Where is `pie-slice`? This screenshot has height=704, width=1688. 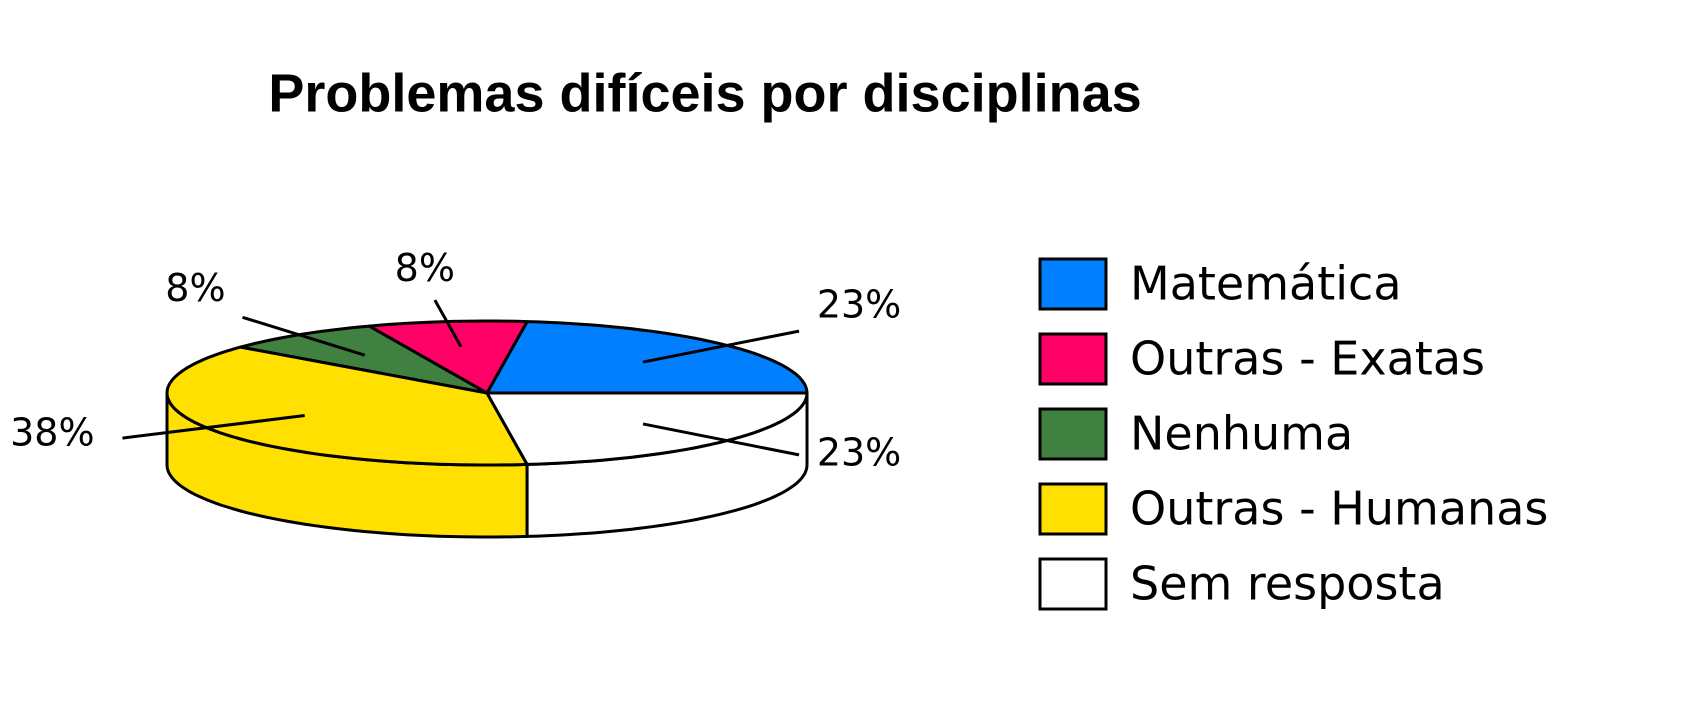 pie-slice is located at coordinates (647, 357).